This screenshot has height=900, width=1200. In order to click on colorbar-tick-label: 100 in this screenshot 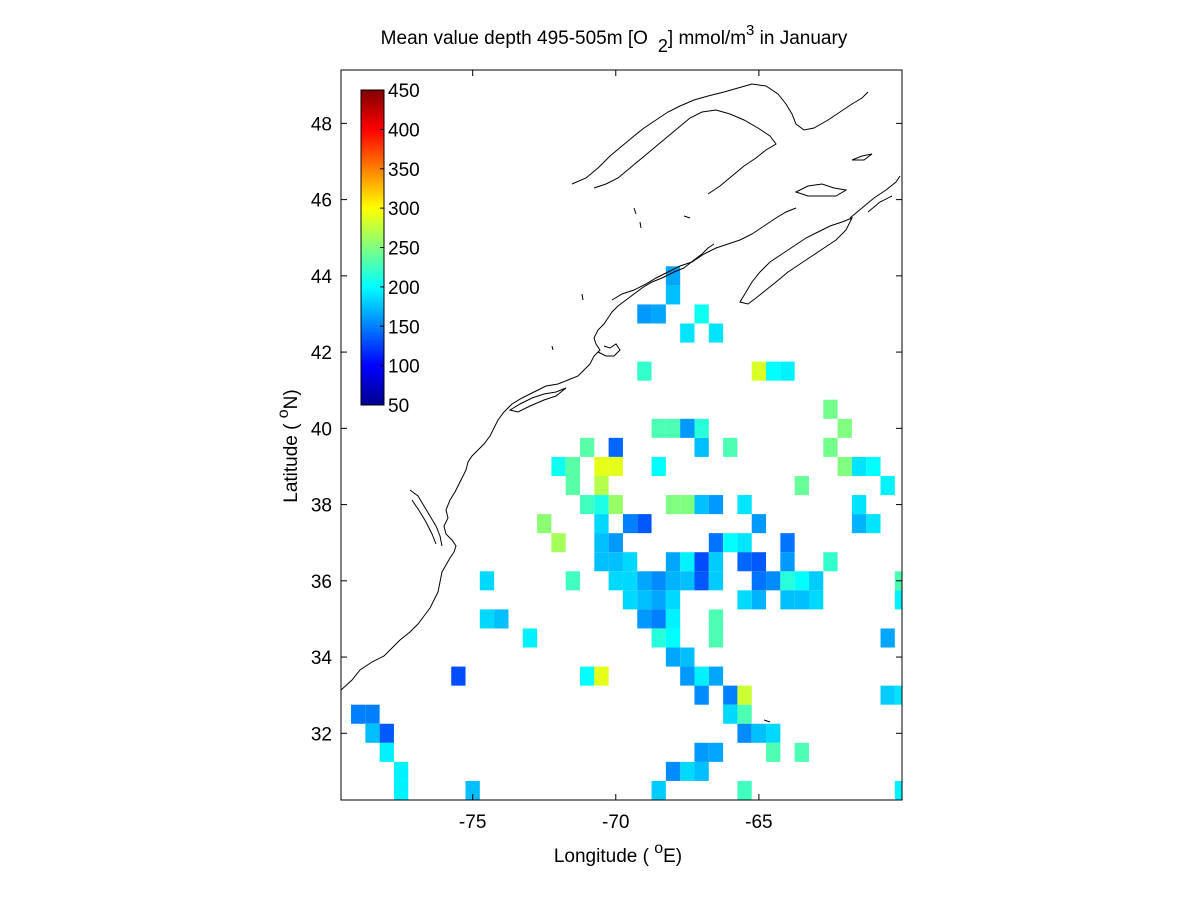, I will do `click(404, 367)`.